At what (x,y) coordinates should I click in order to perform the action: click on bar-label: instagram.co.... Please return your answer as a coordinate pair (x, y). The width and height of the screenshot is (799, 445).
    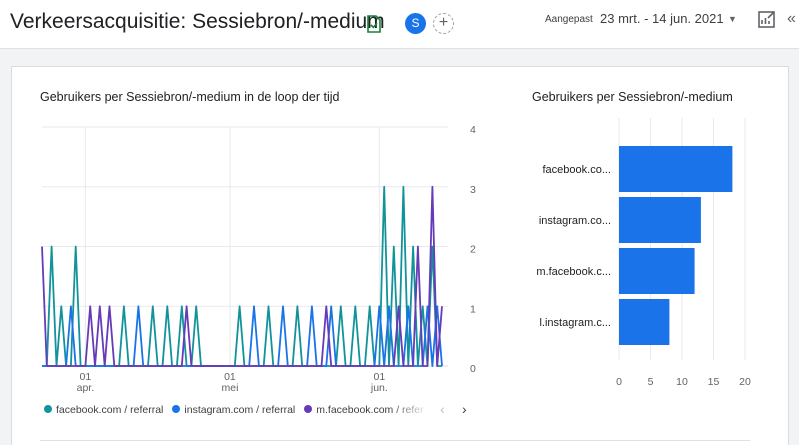
    Looking at the image, I should click on (575, 221).